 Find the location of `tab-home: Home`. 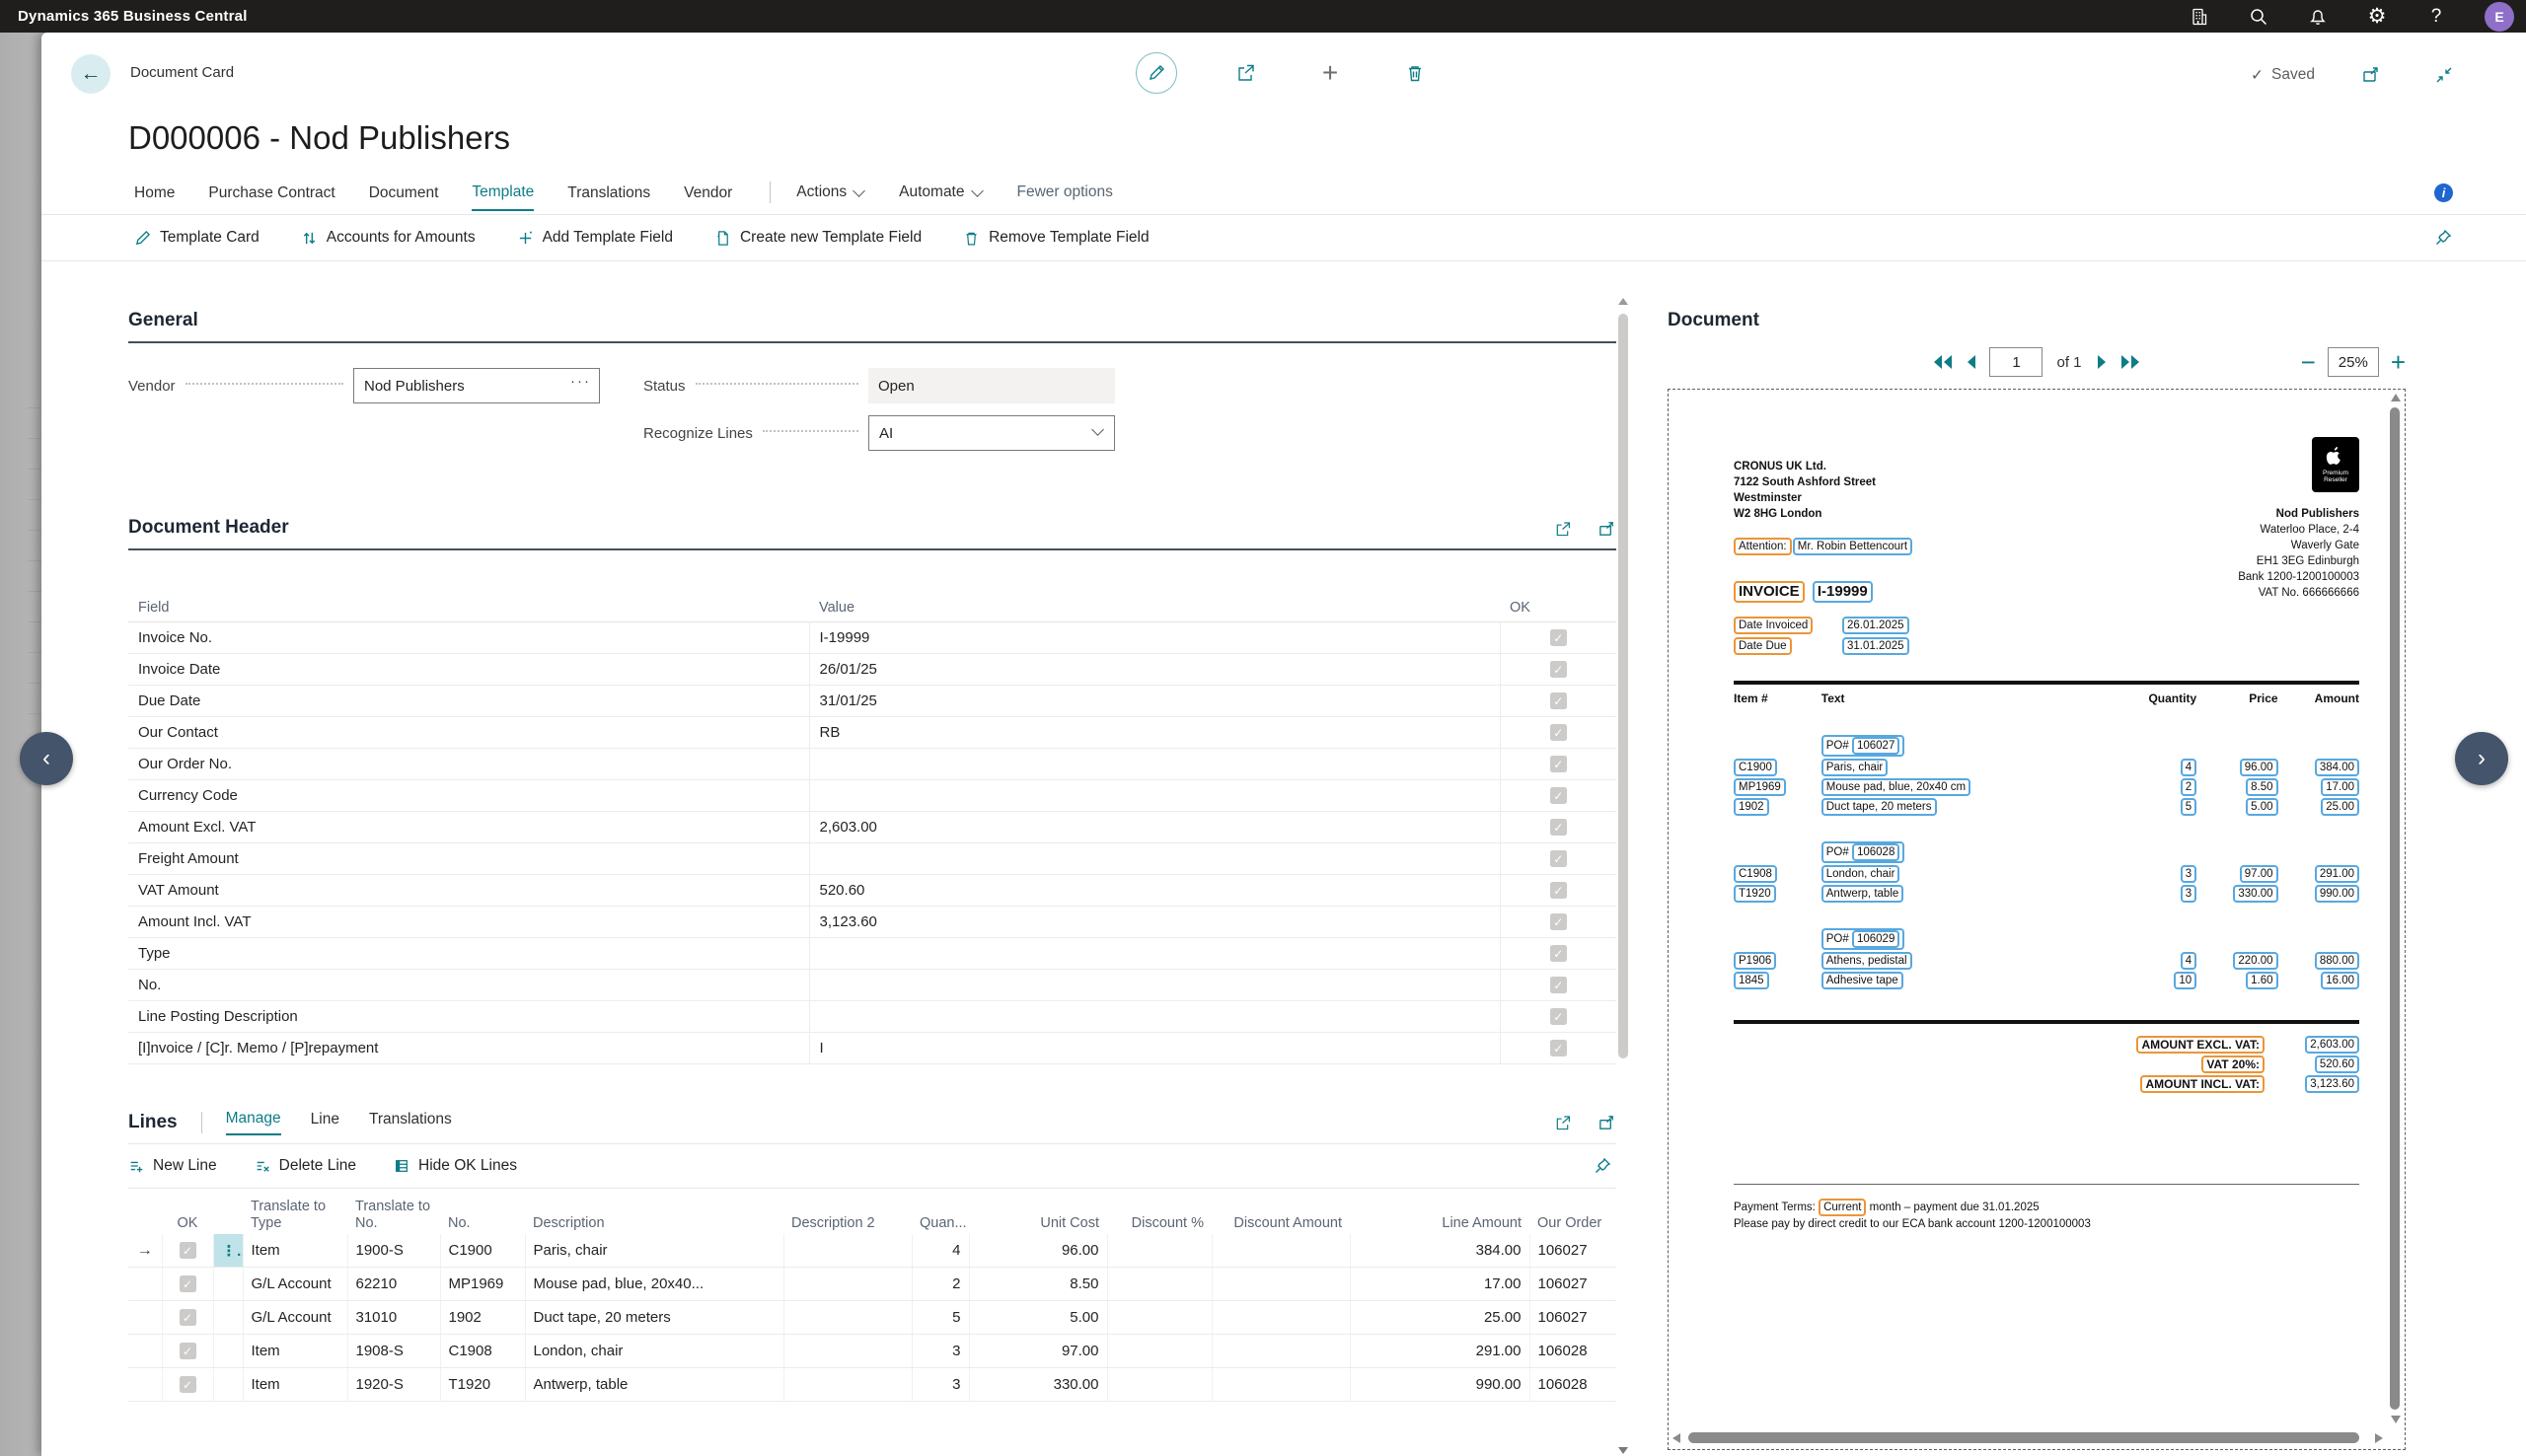

tab-home: Home is located at coordinates (155, 192).